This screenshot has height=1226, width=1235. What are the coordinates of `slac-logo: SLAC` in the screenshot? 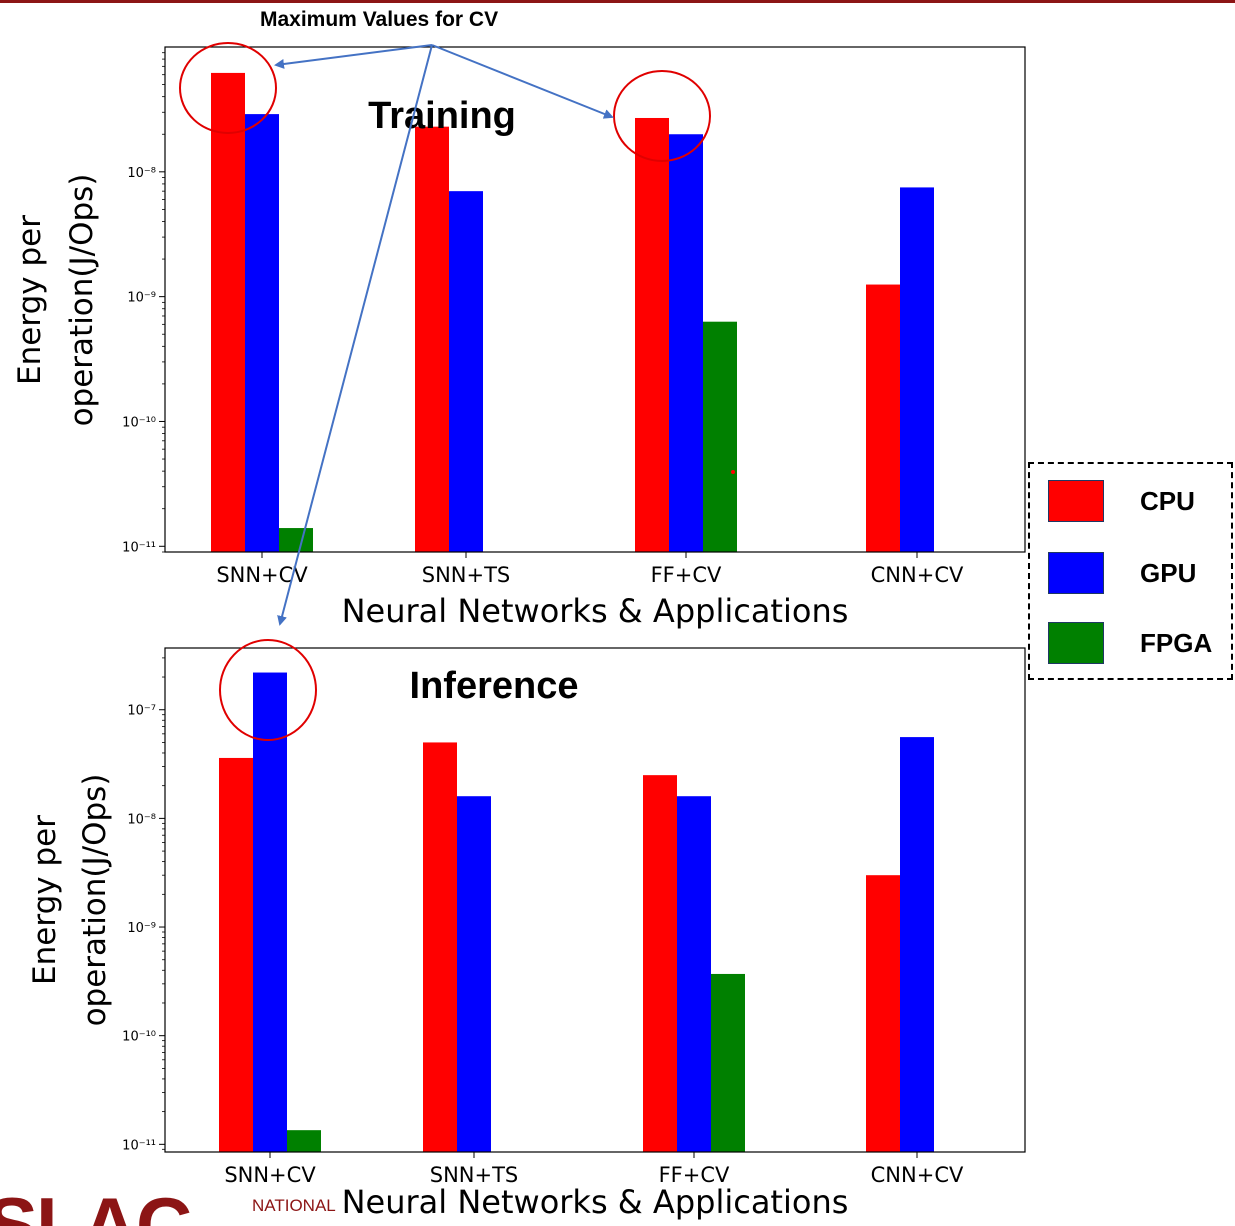 It's located at (122, 1206).